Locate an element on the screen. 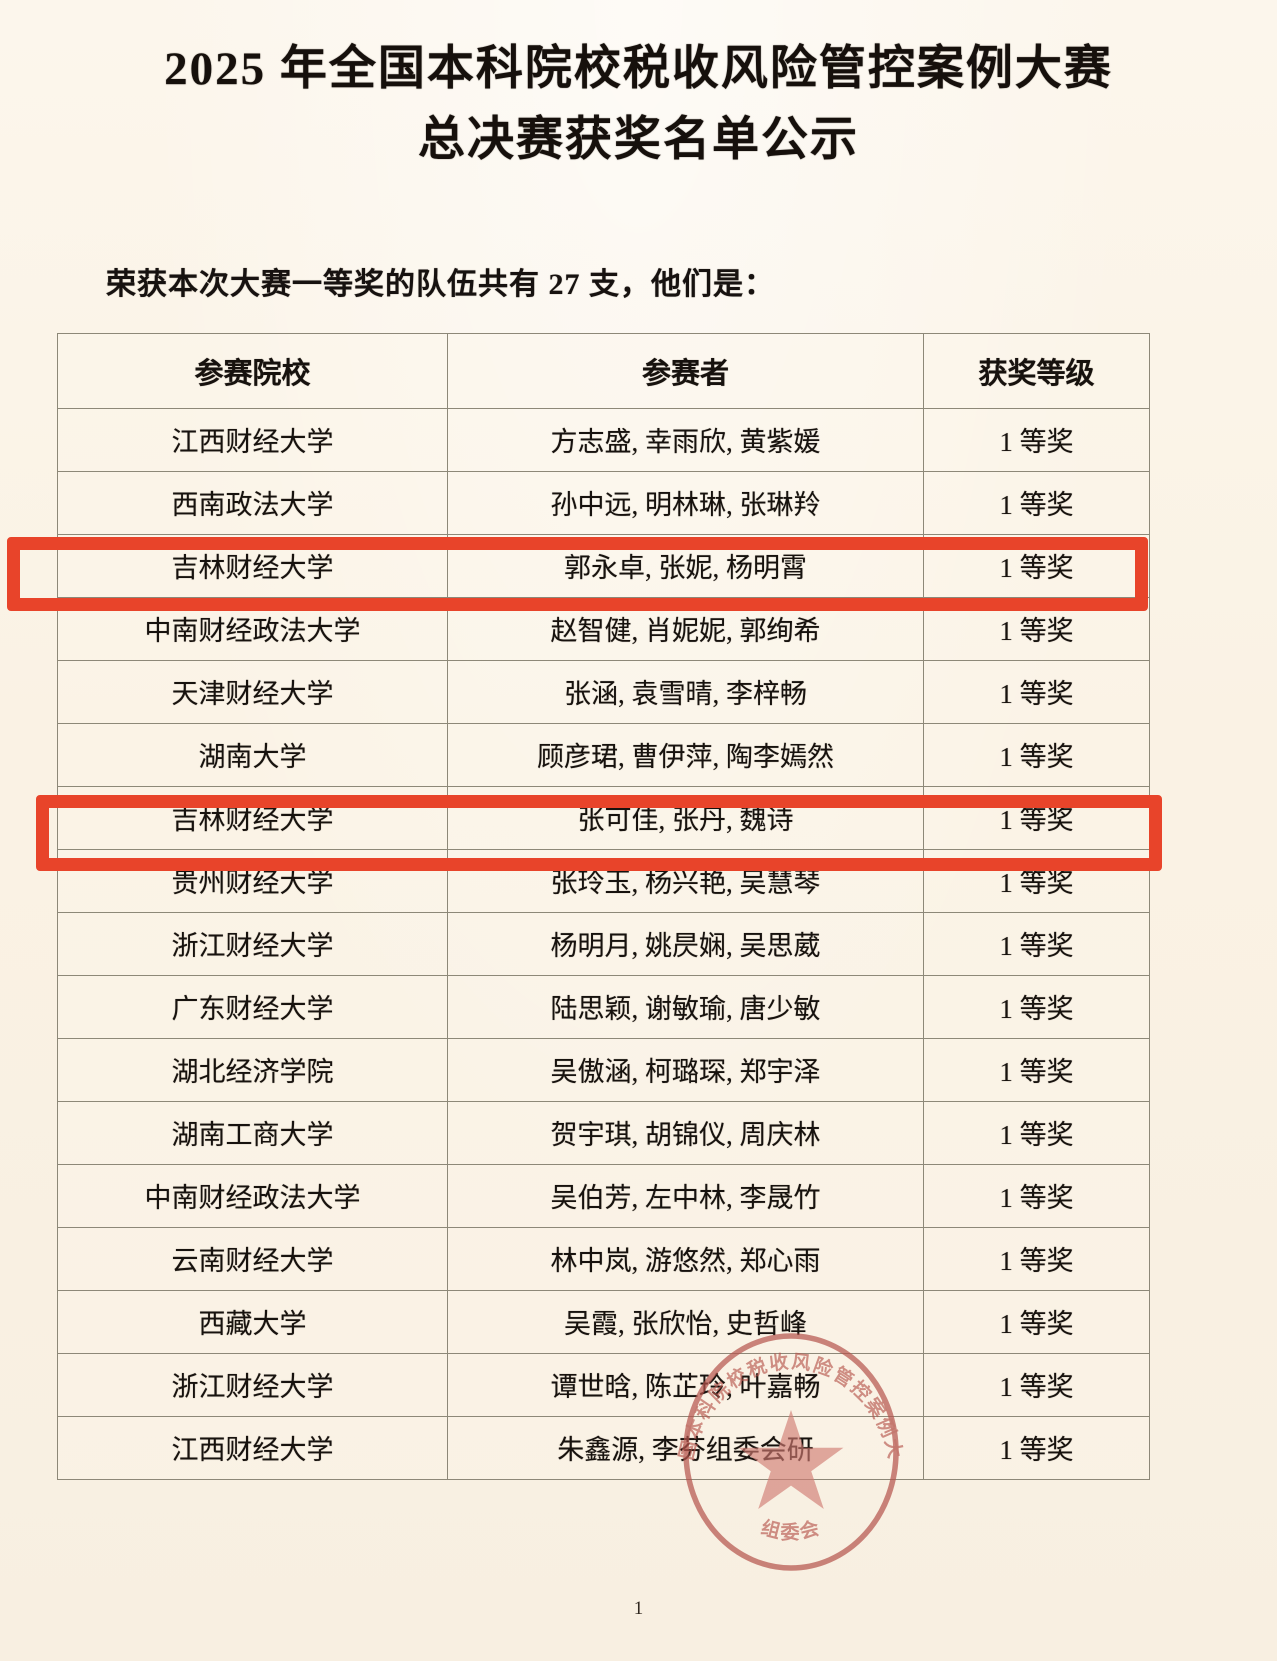 Image resolution: width=1277 pixels, height=1661 pixels. table-row: 浙江财经大学 杨明月, 姚昃娴, 吴思葳 1 等奖 is located at coordinates (603, 943).